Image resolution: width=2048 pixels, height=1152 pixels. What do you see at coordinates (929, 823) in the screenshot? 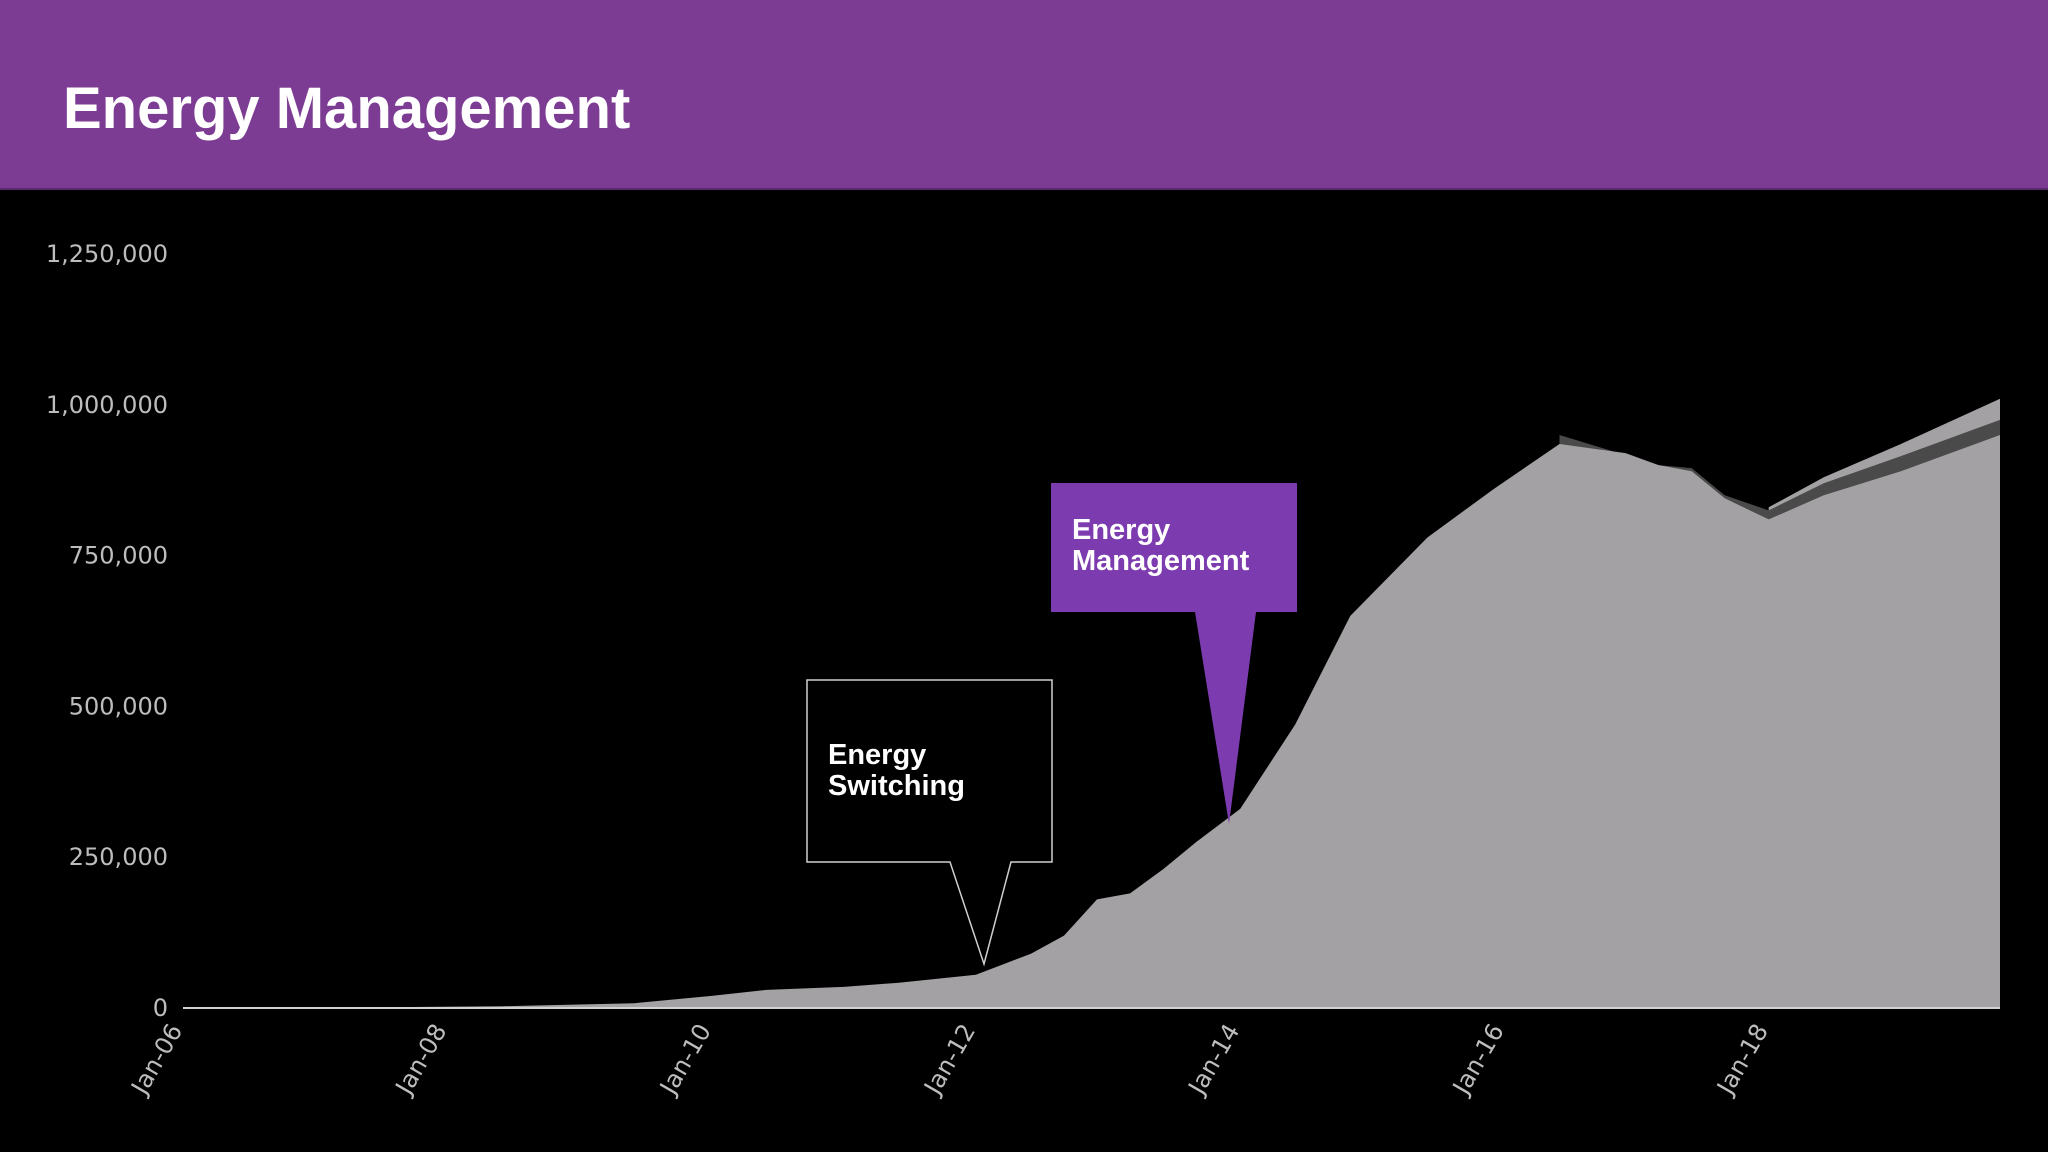
I see `energy-switching-callout` at bounding box center [929, 823].